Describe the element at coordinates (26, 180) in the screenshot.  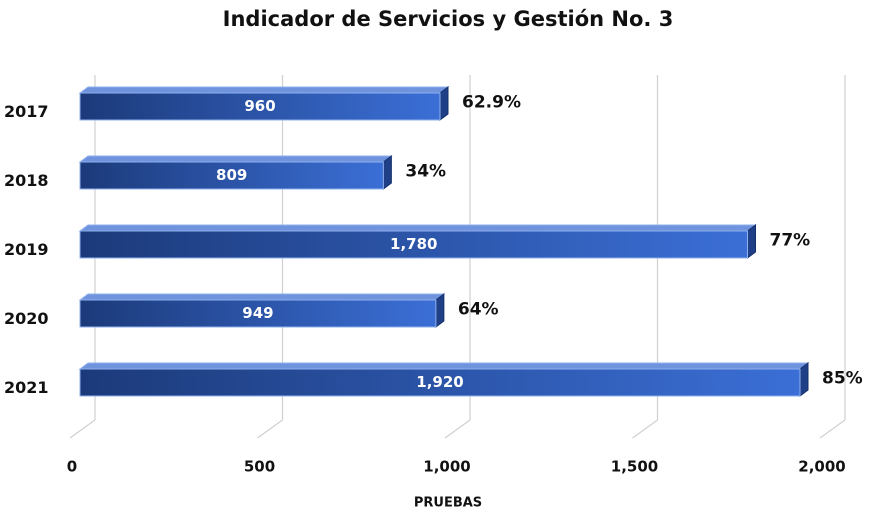
I see `y-tick-label: 2018` at that location.